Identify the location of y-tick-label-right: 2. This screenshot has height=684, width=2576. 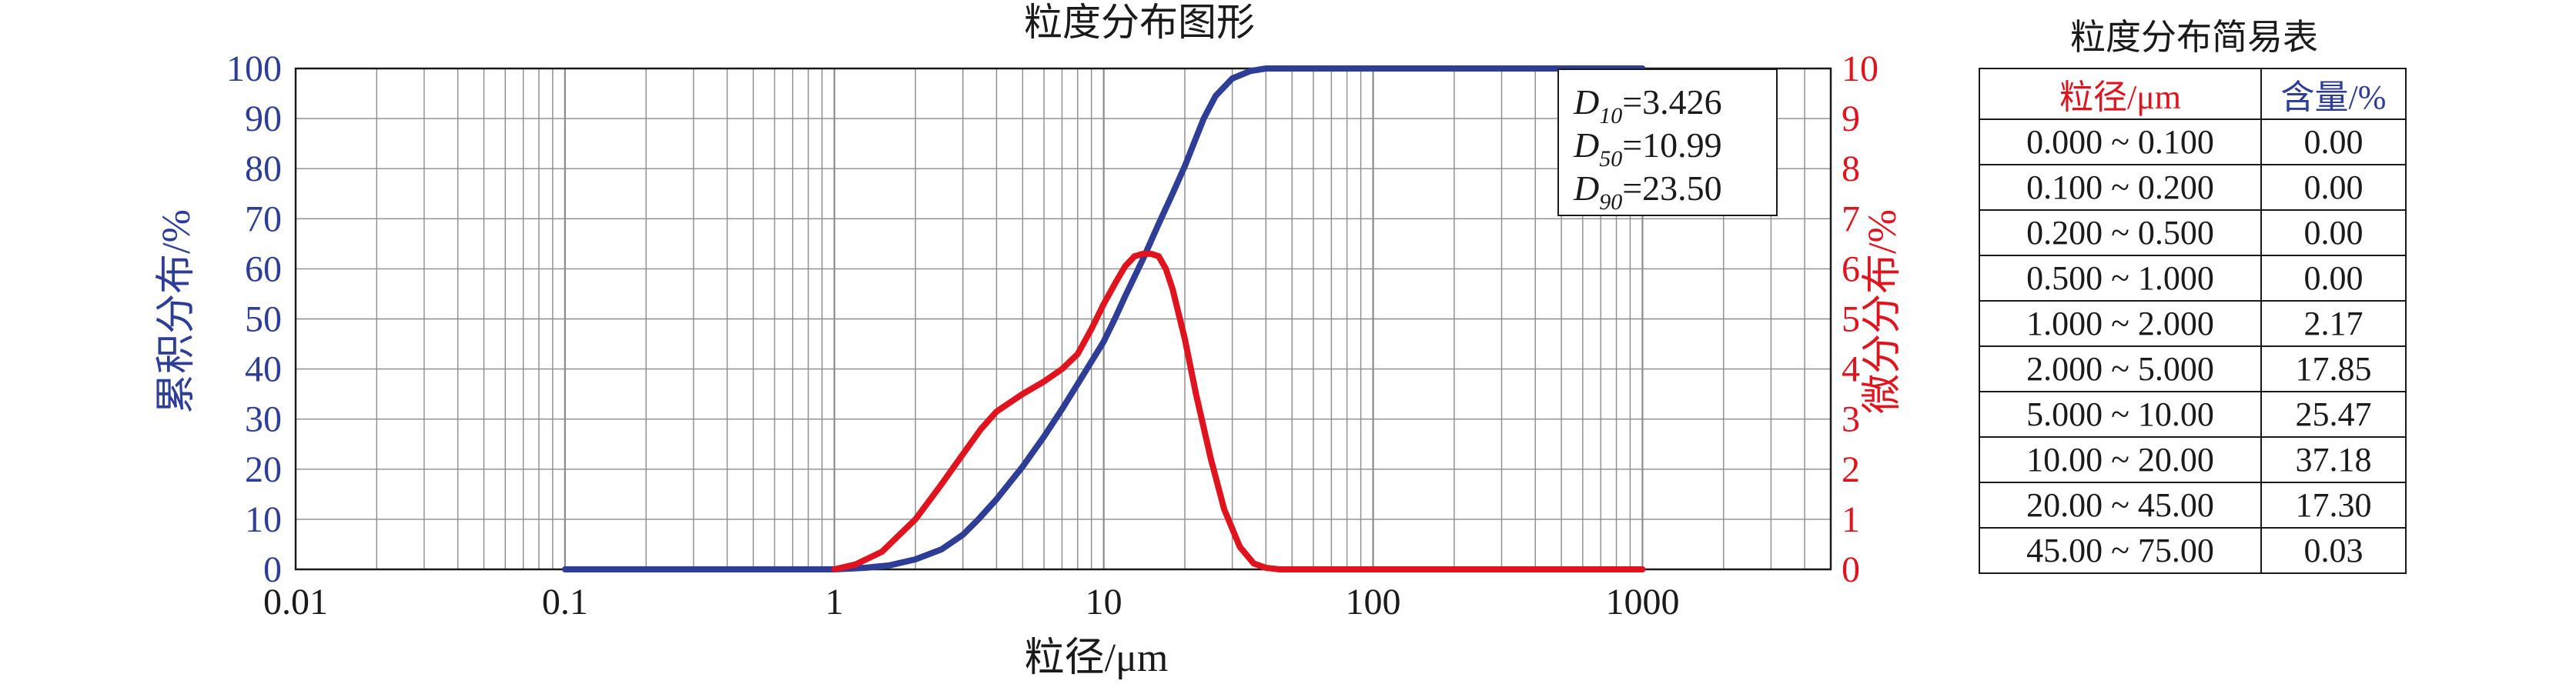
(1851, 470).